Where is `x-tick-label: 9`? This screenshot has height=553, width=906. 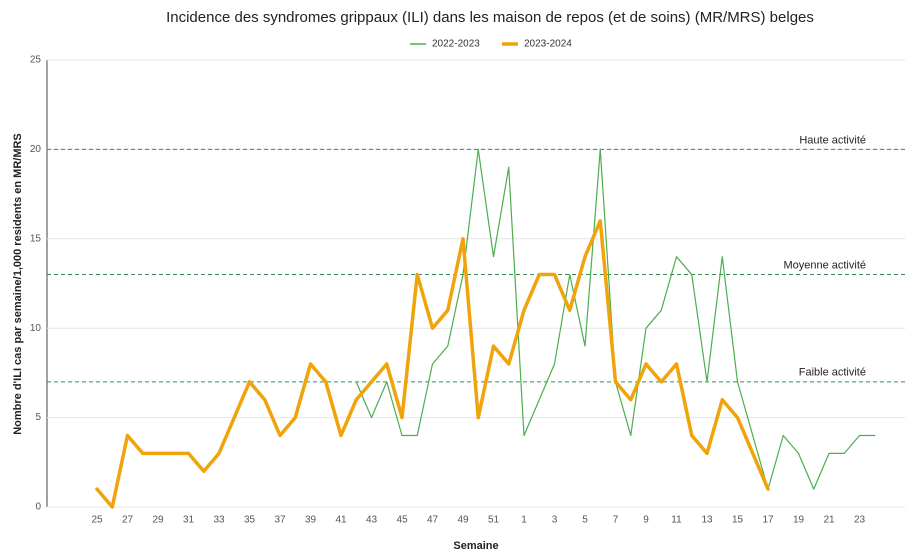
x-tick-label: 9 is located at coordinates (646, 520).